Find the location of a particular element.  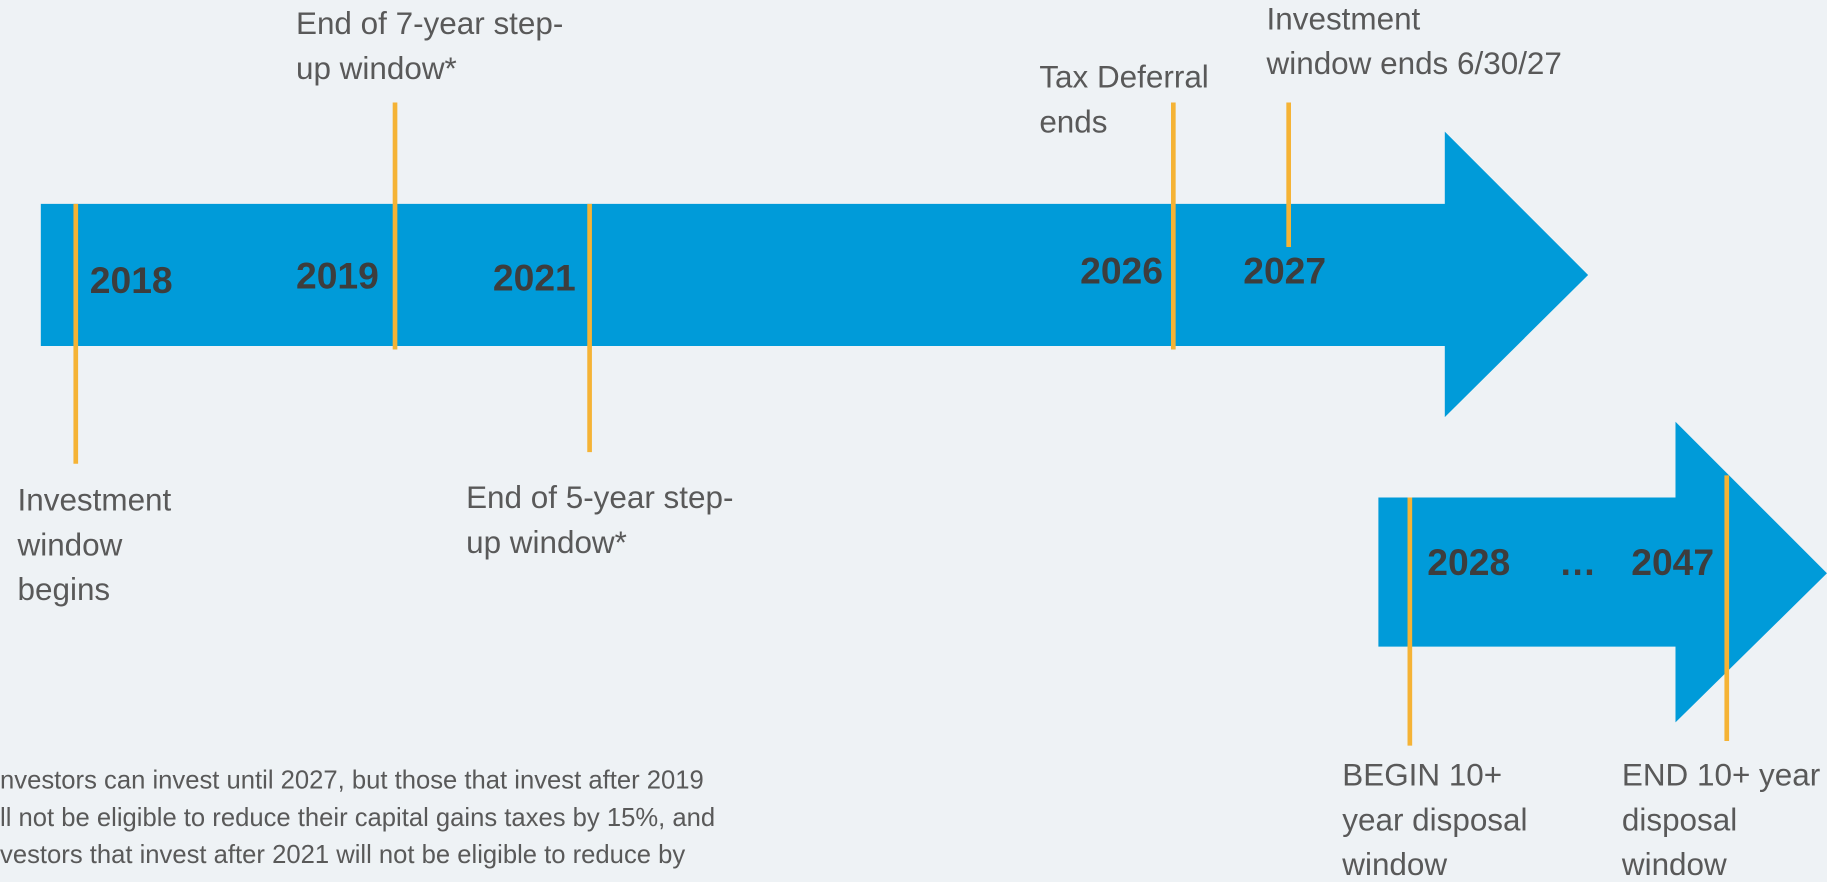

year-label: 2028 is located at coordinates (1468, 562).